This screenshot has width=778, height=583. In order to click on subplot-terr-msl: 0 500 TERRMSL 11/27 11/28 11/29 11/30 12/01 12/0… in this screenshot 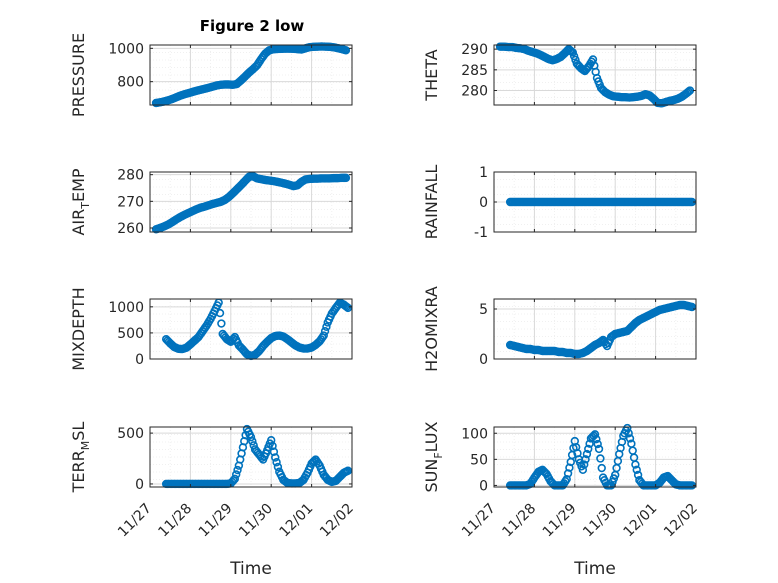, I will do `click(213, 500)`.